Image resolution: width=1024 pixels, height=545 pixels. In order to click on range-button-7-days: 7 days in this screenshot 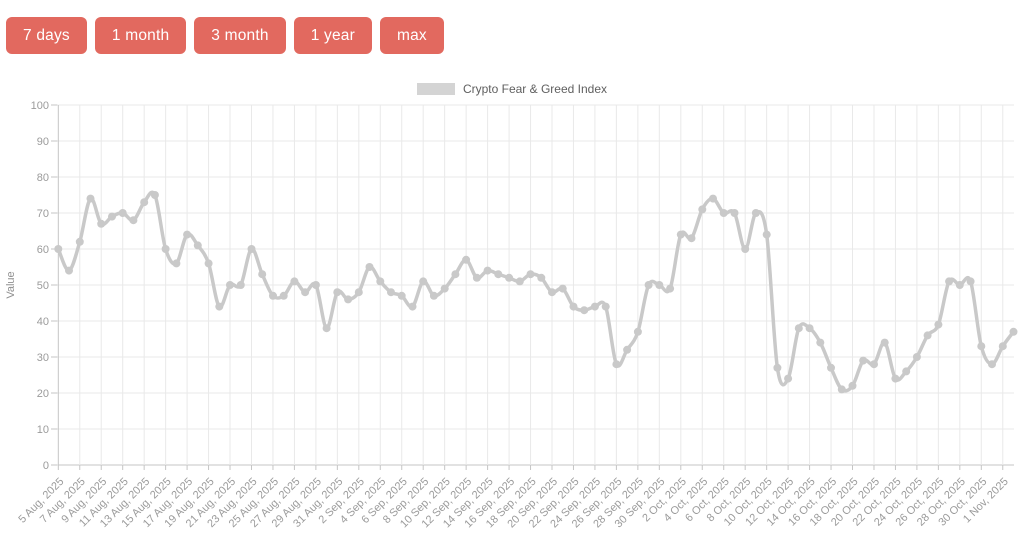, I will do `click(46, 35)`.